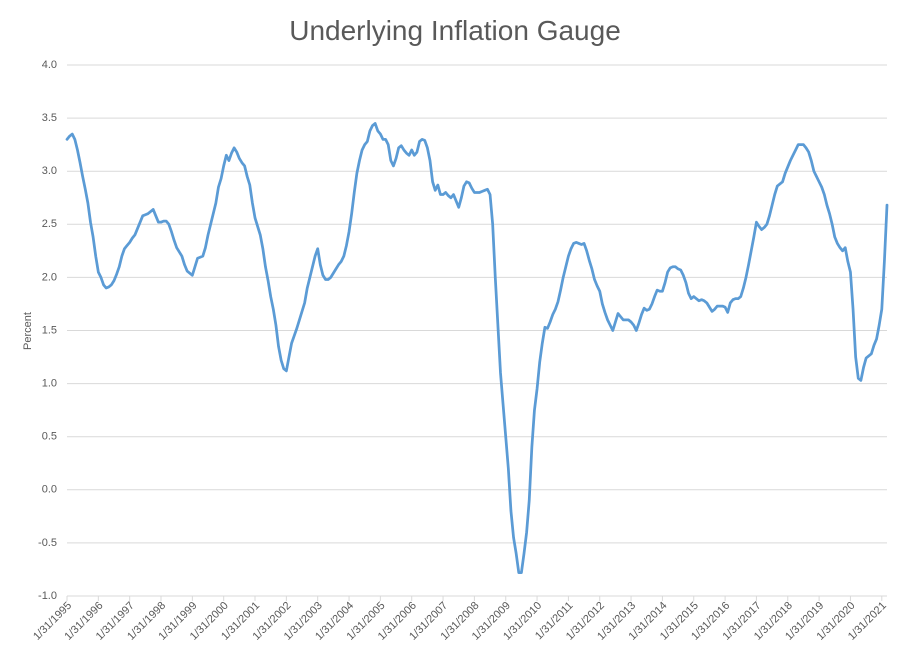  I want to click on y-tick-label: 3.5, so click(49, 118).